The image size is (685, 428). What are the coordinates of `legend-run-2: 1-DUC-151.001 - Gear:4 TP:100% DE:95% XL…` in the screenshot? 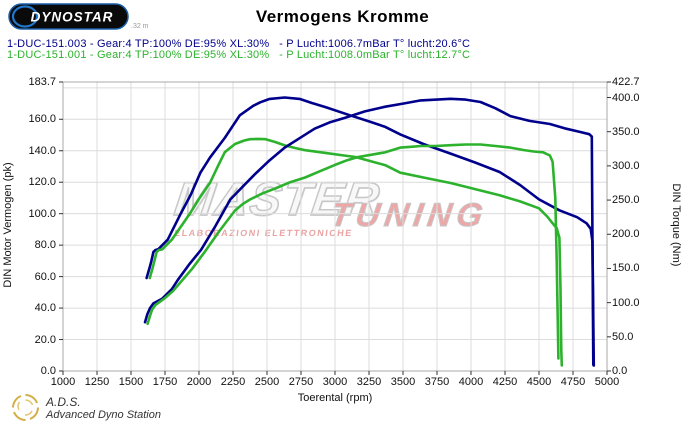 It's located at (239, 55).